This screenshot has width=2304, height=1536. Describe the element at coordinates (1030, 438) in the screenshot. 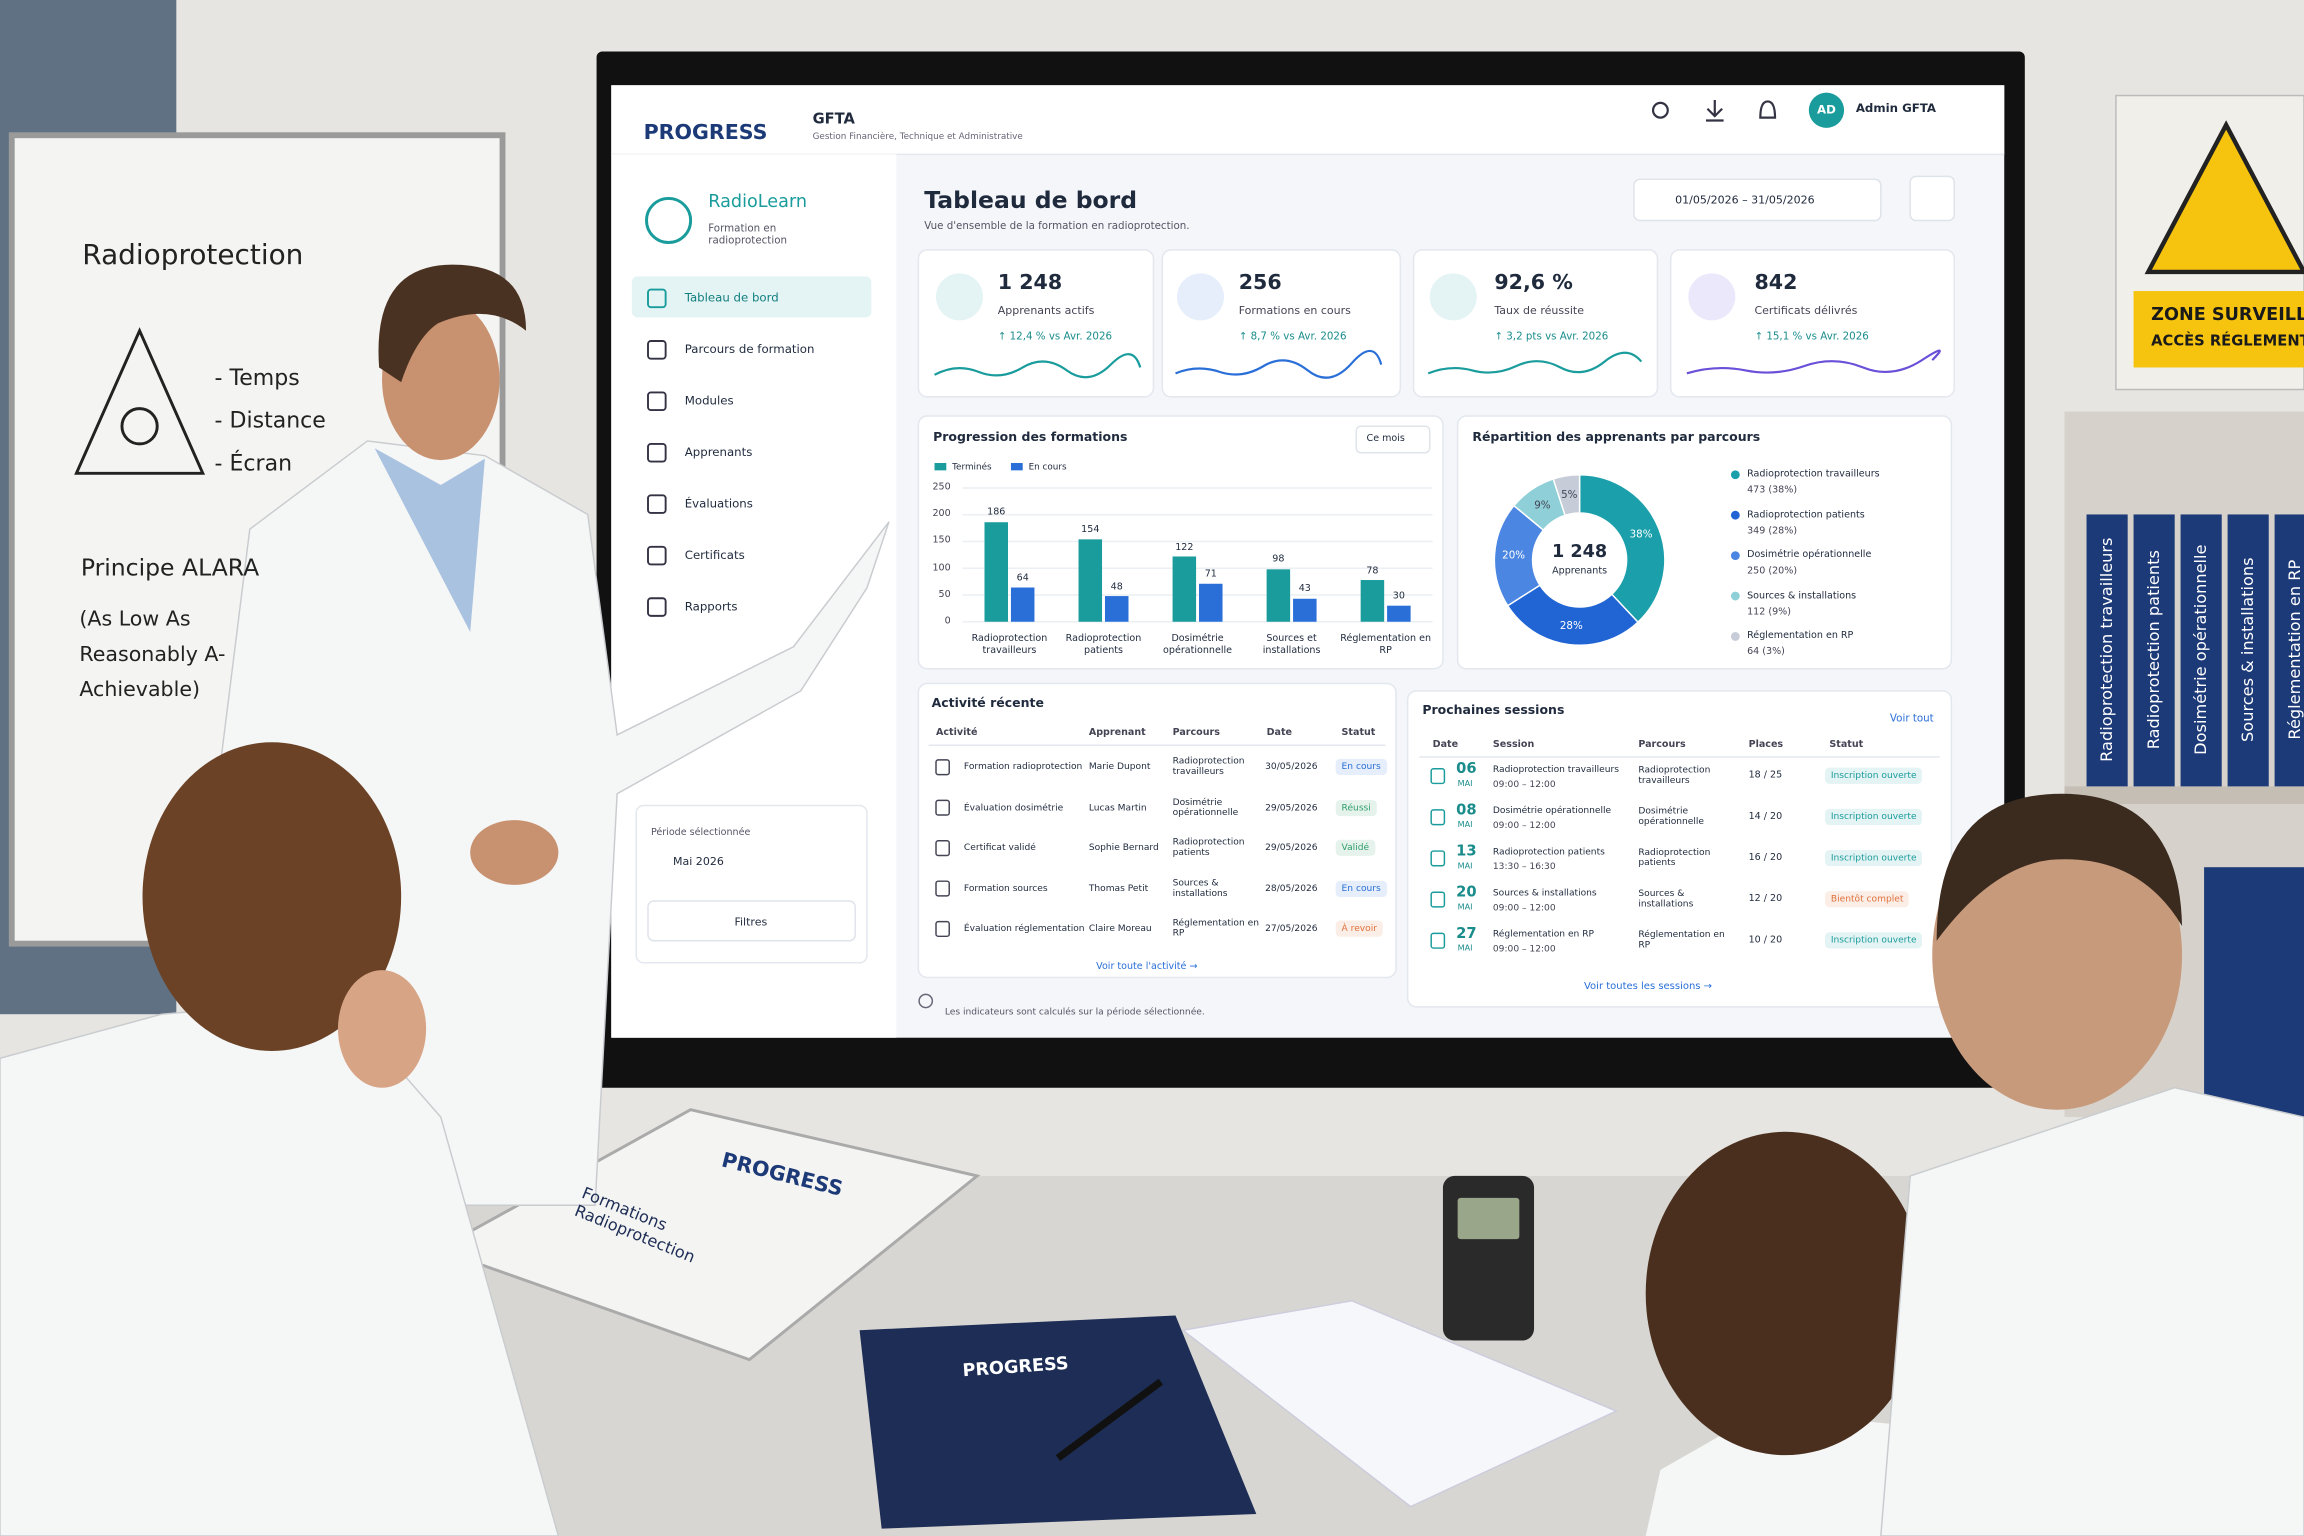

I see `chart-title: Progression des formations` at that location.